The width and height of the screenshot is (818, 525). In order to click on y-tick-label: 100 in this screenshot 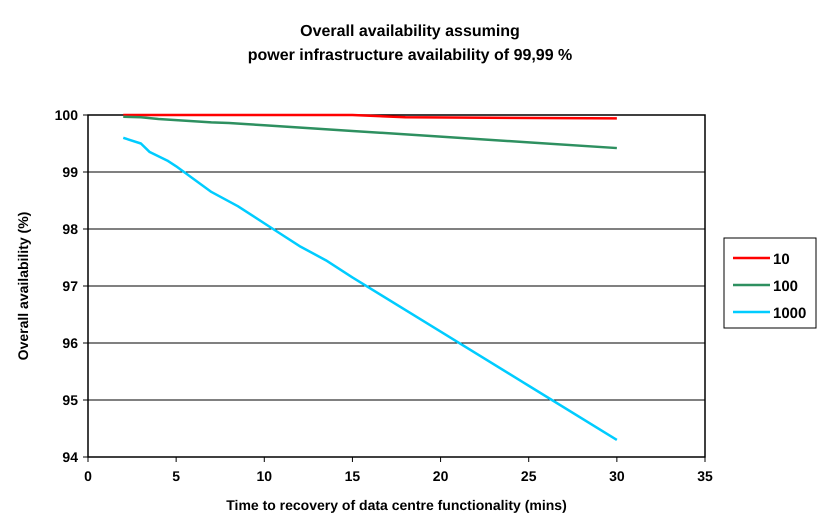, I will do `click(66, 115)`.